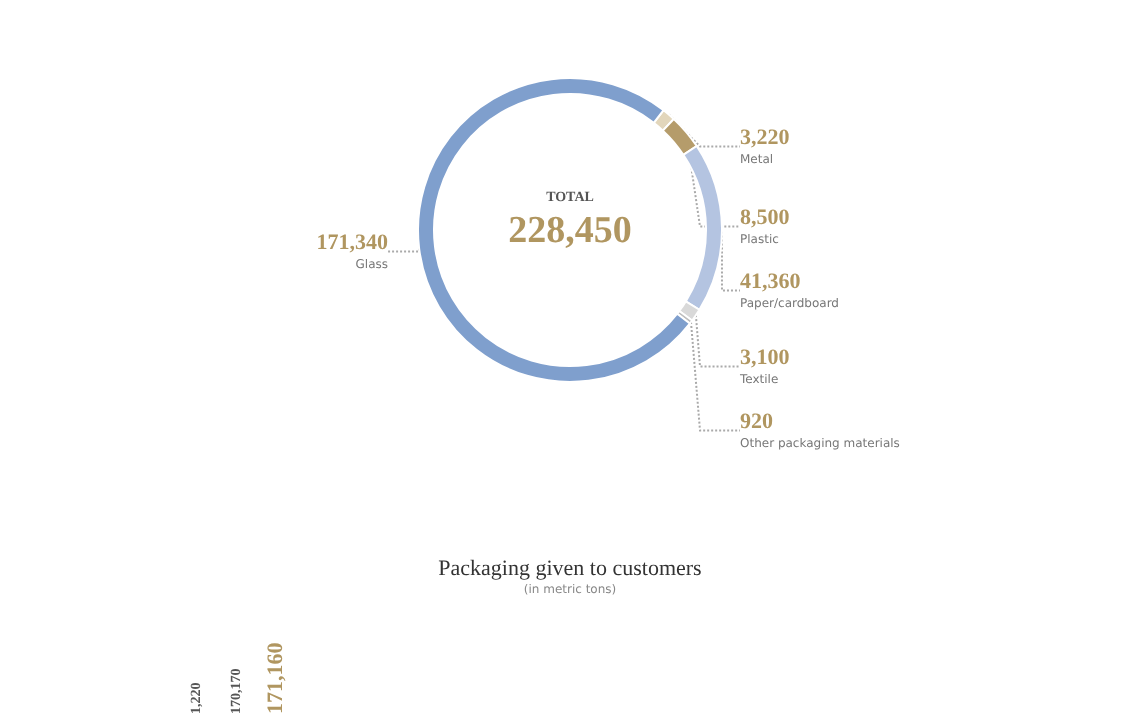  Describe the element at coordinates (771, 282) in the screenshot. I see `data-label: 41,360` at that location.